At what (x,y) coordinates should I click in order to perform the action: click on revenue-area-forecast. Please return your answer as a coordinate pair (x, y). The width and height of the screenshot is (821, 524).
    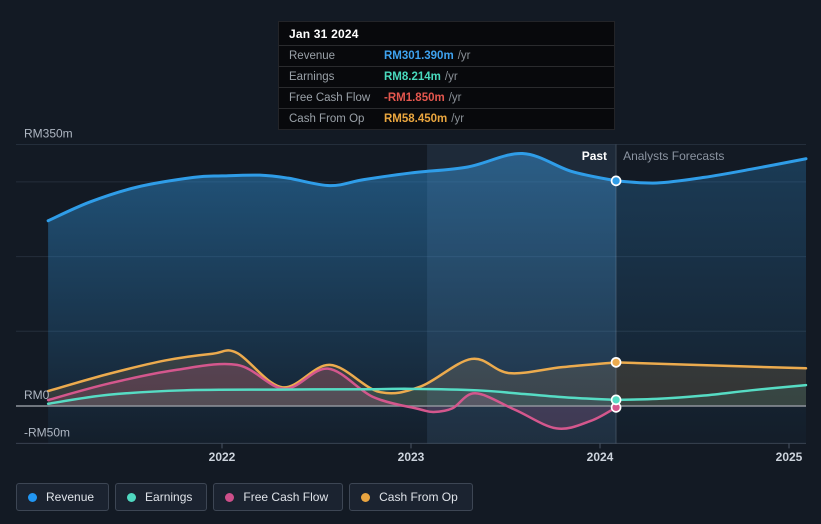
    Looking at the image, I should click on (711, 301).